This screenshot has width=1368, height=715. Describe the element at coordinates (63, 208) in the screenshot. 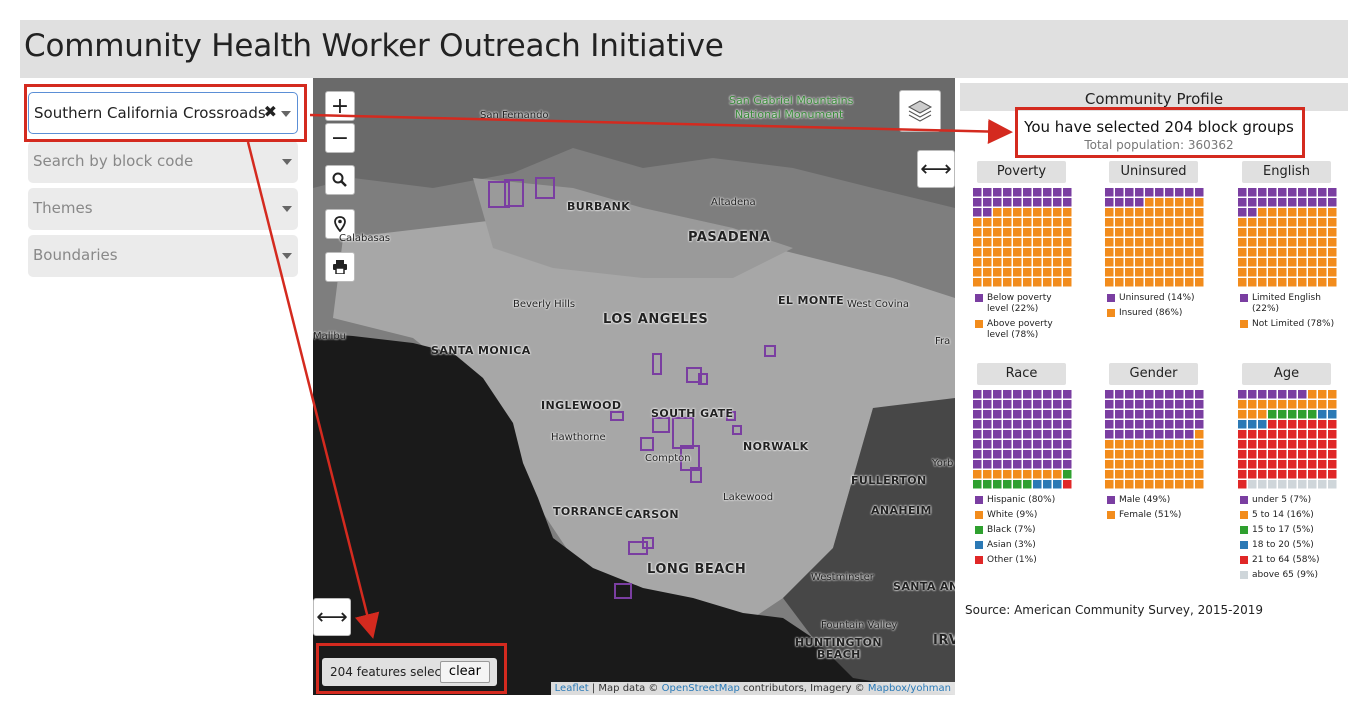

I see `themes-label: Themes` at that location.